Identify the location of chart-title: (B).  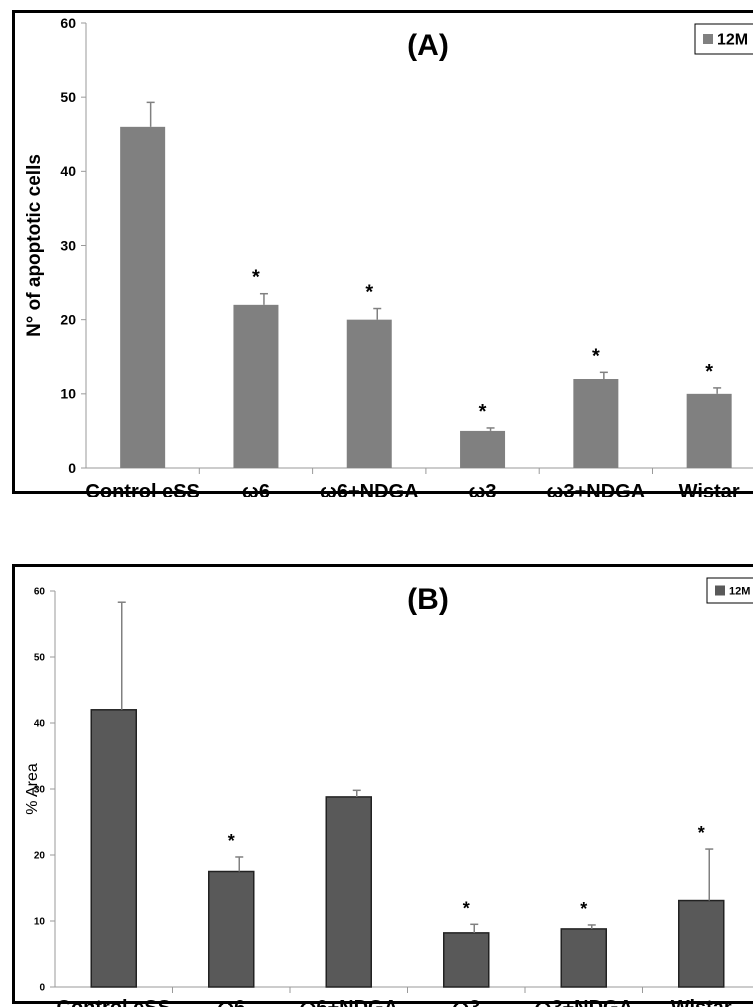
(428, 599).